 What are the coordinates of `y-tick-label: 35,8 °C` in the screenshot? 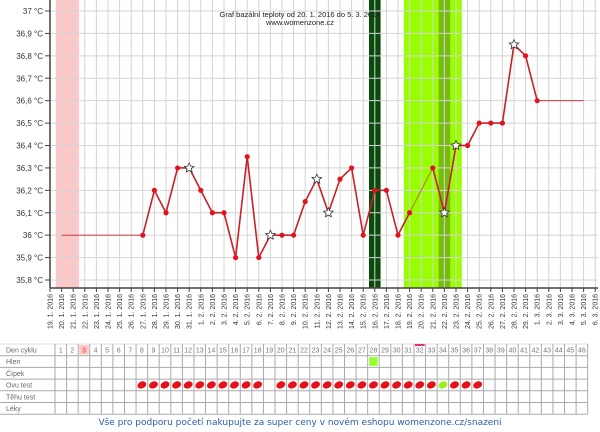 It's located at (29, 280).